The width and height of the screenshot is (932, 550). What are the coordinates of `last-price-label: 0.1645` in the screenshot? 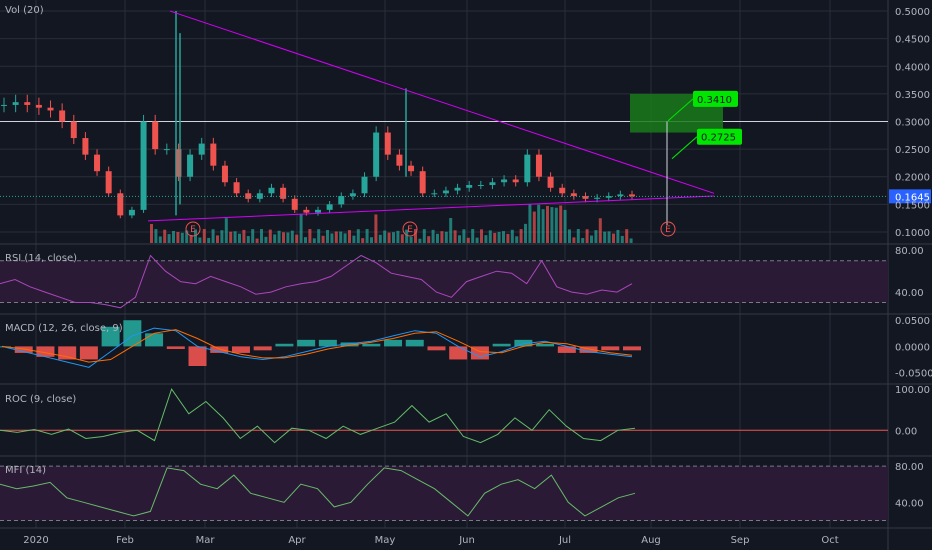 It's located at (912, 197).